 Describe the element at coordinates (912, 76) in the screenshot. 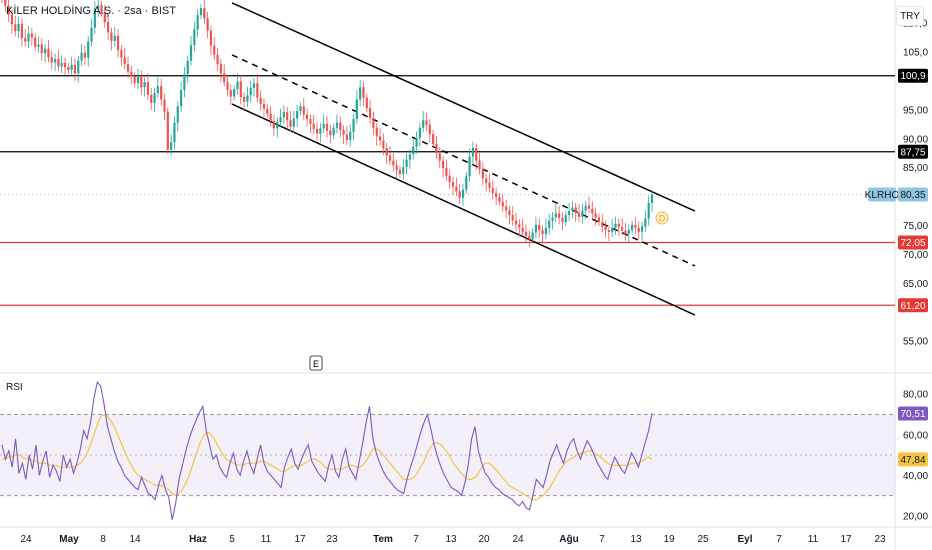

I see `level-tag-label-0: 100,9` at that location.